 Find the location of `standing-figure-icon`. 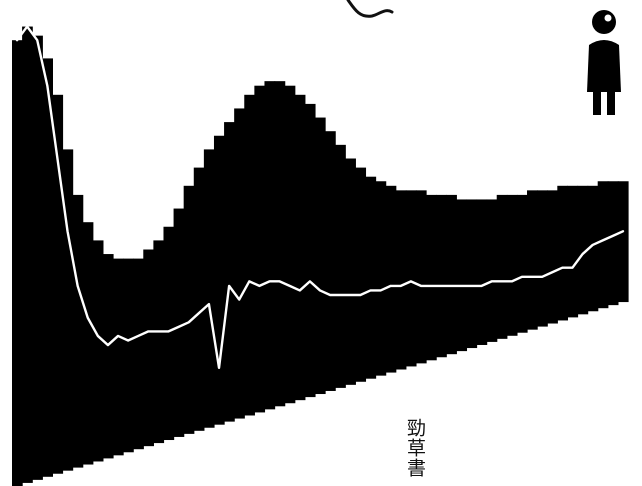

standing-figure-icon is located at coordinates (604, 62).